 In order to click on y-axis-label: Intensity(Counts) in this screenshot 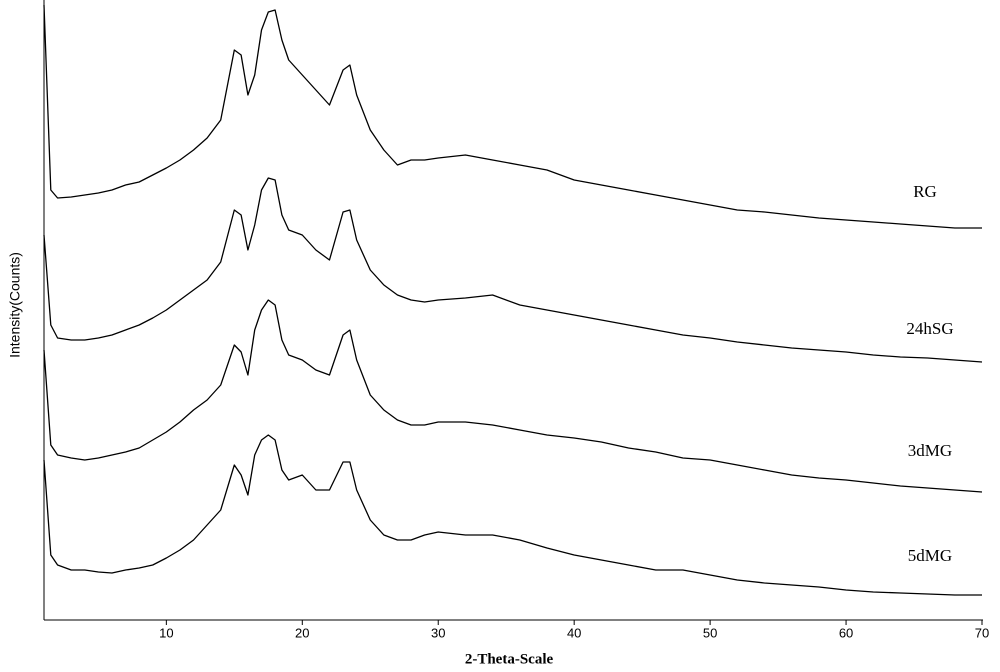, I will do `click(15, 305)`.